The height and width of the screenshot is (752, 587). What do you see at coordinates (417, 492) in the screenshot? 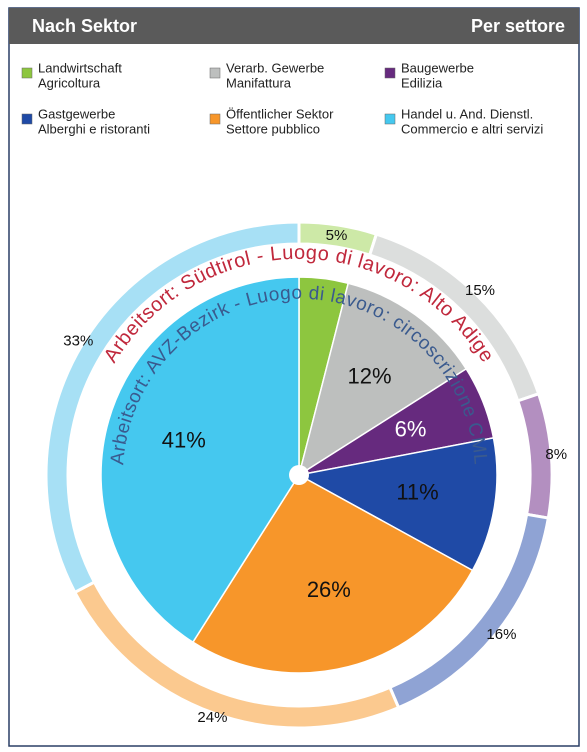
I see `value-label: 11%` at bounding box center [417, 492].